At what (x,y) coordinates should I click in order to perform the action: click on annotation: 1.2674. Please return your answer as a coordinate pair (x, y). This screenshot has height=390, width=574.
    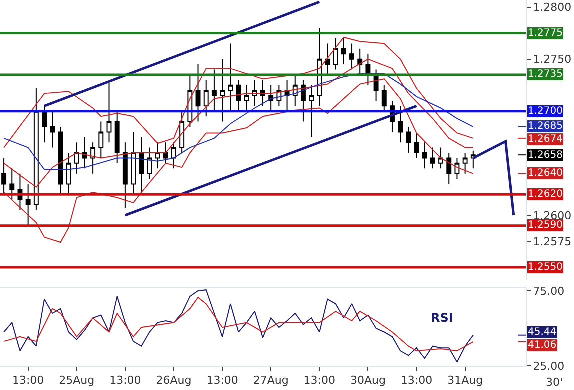
    Looking at the image, I should click on (545, 139).